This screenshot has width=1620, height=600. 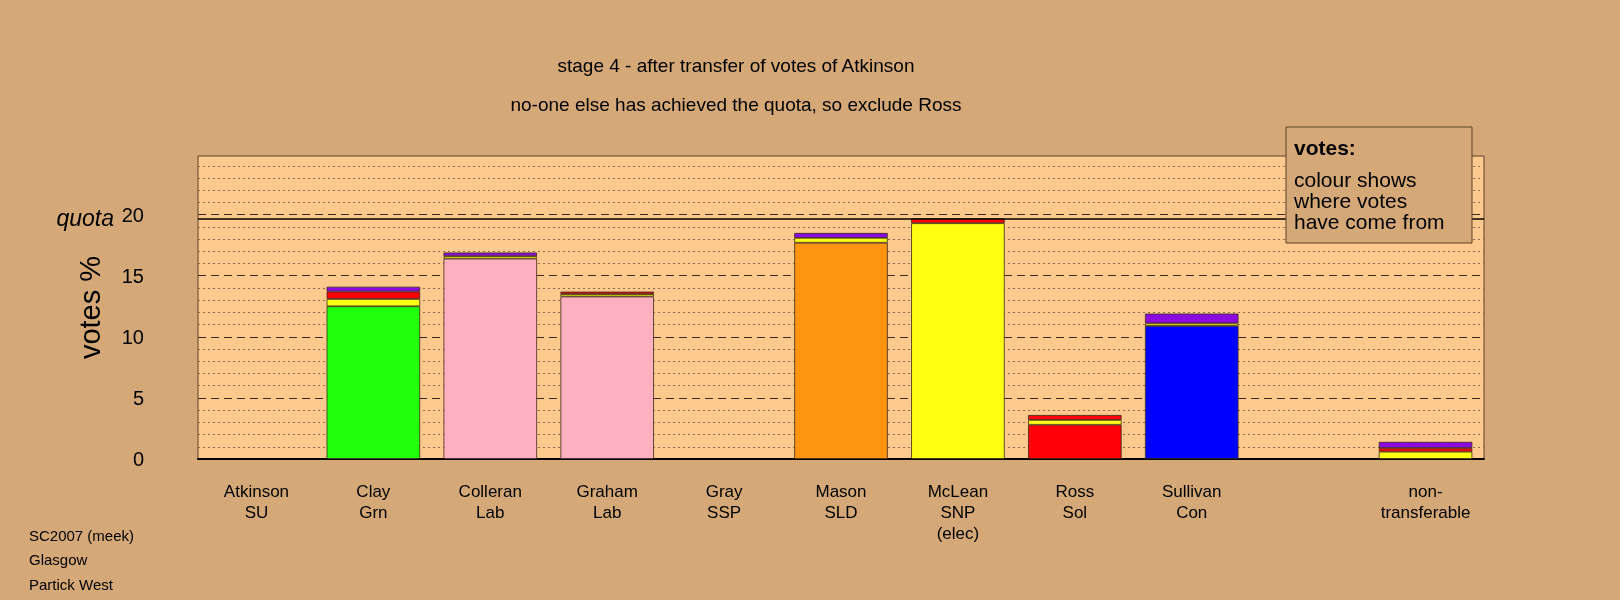 What do you see at coordinates (490, 502) in the screenshot?
I see `x-tick-label: Colleran Lab` at bounding box center [490, 502].